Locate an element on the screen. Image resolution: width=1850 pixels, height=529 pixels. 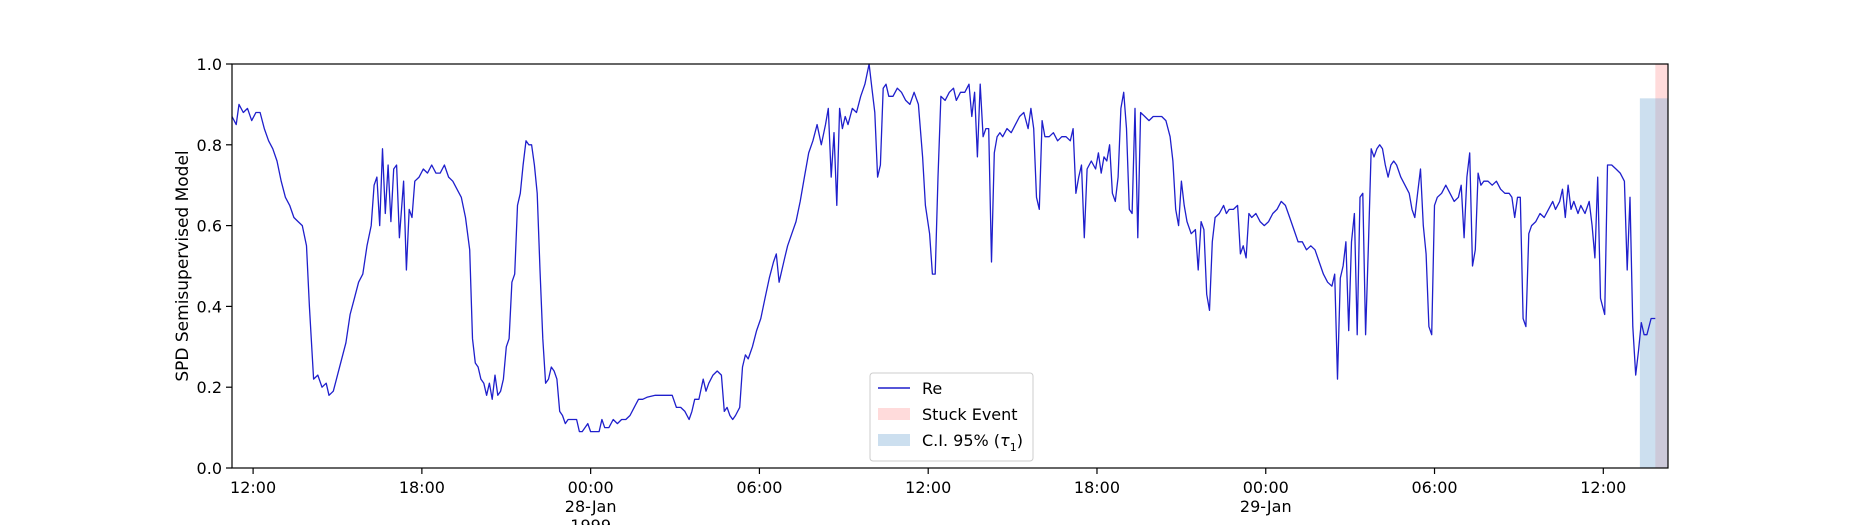
y-tick-label: 0.2 is located at coordinates (209, 387).